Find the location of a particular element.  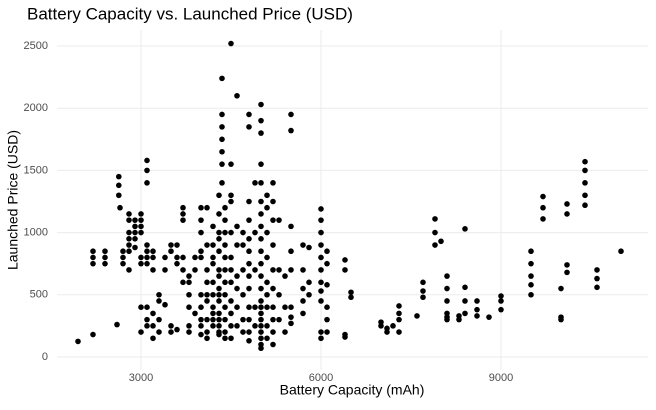

y-tick-label: 0 is located at coordinates (45, 357).